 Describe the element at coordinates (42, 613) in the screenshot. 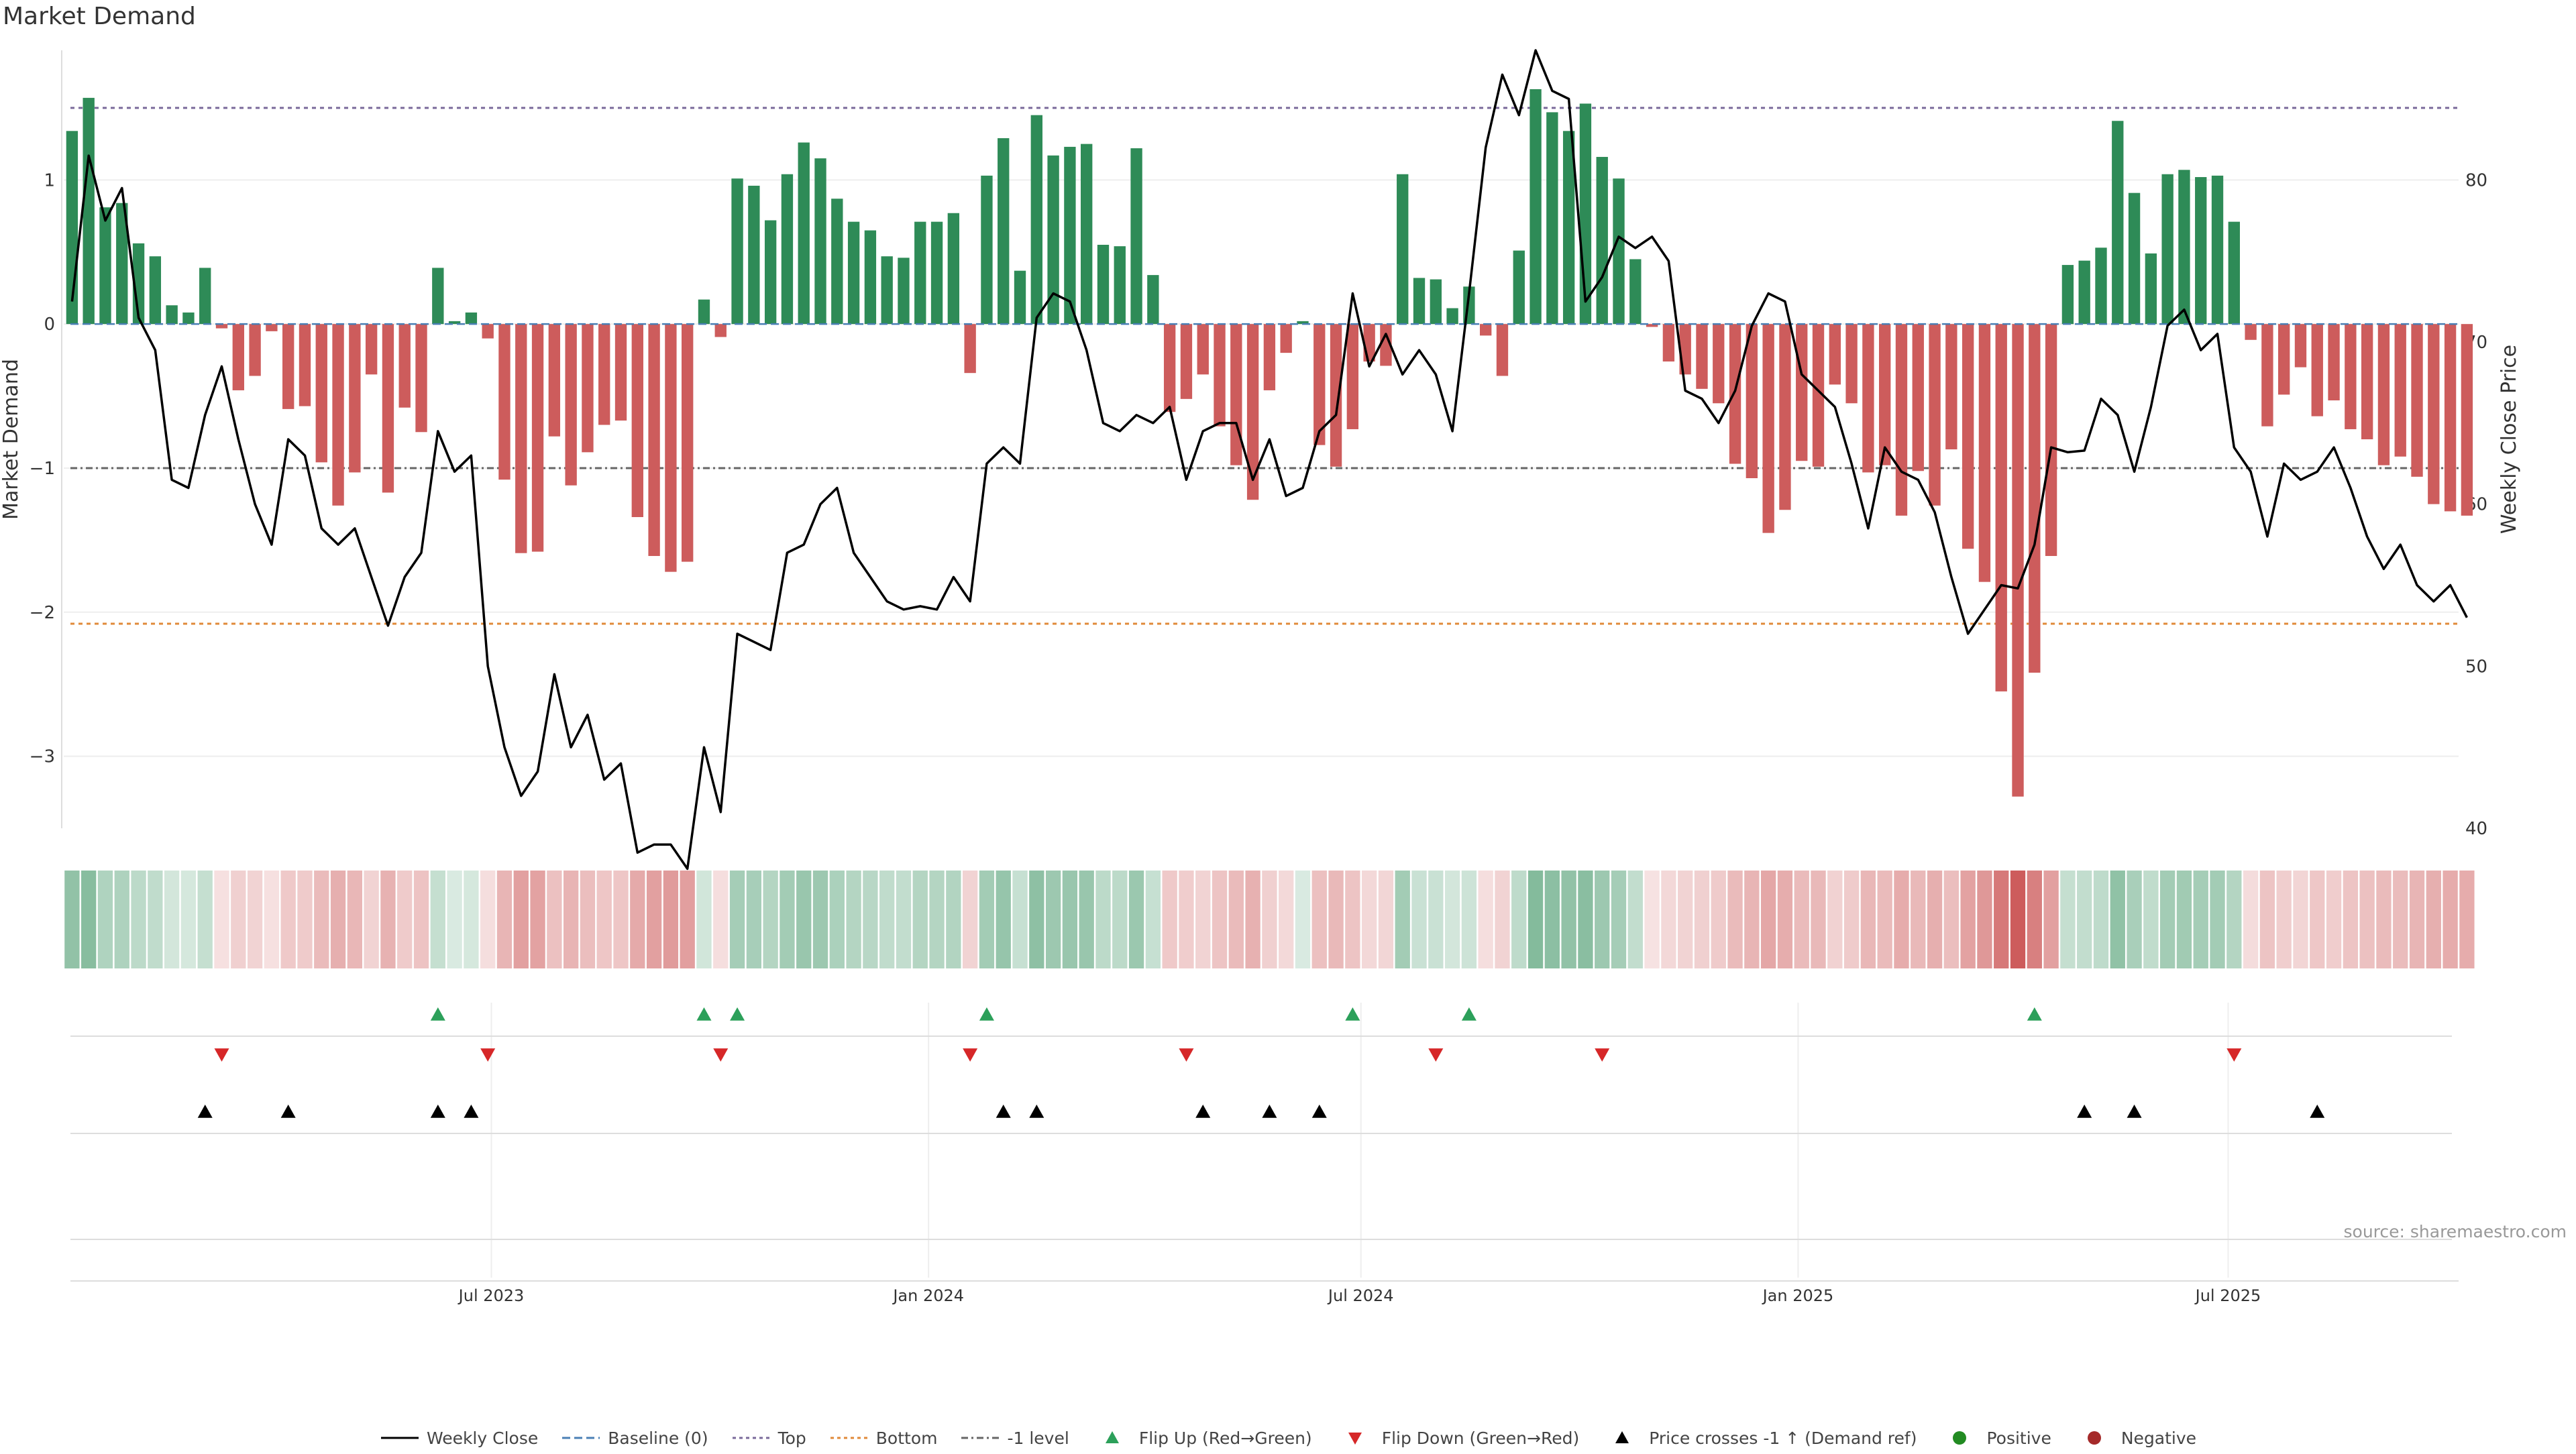

I see `y-left-tick-label: −2` at that location.